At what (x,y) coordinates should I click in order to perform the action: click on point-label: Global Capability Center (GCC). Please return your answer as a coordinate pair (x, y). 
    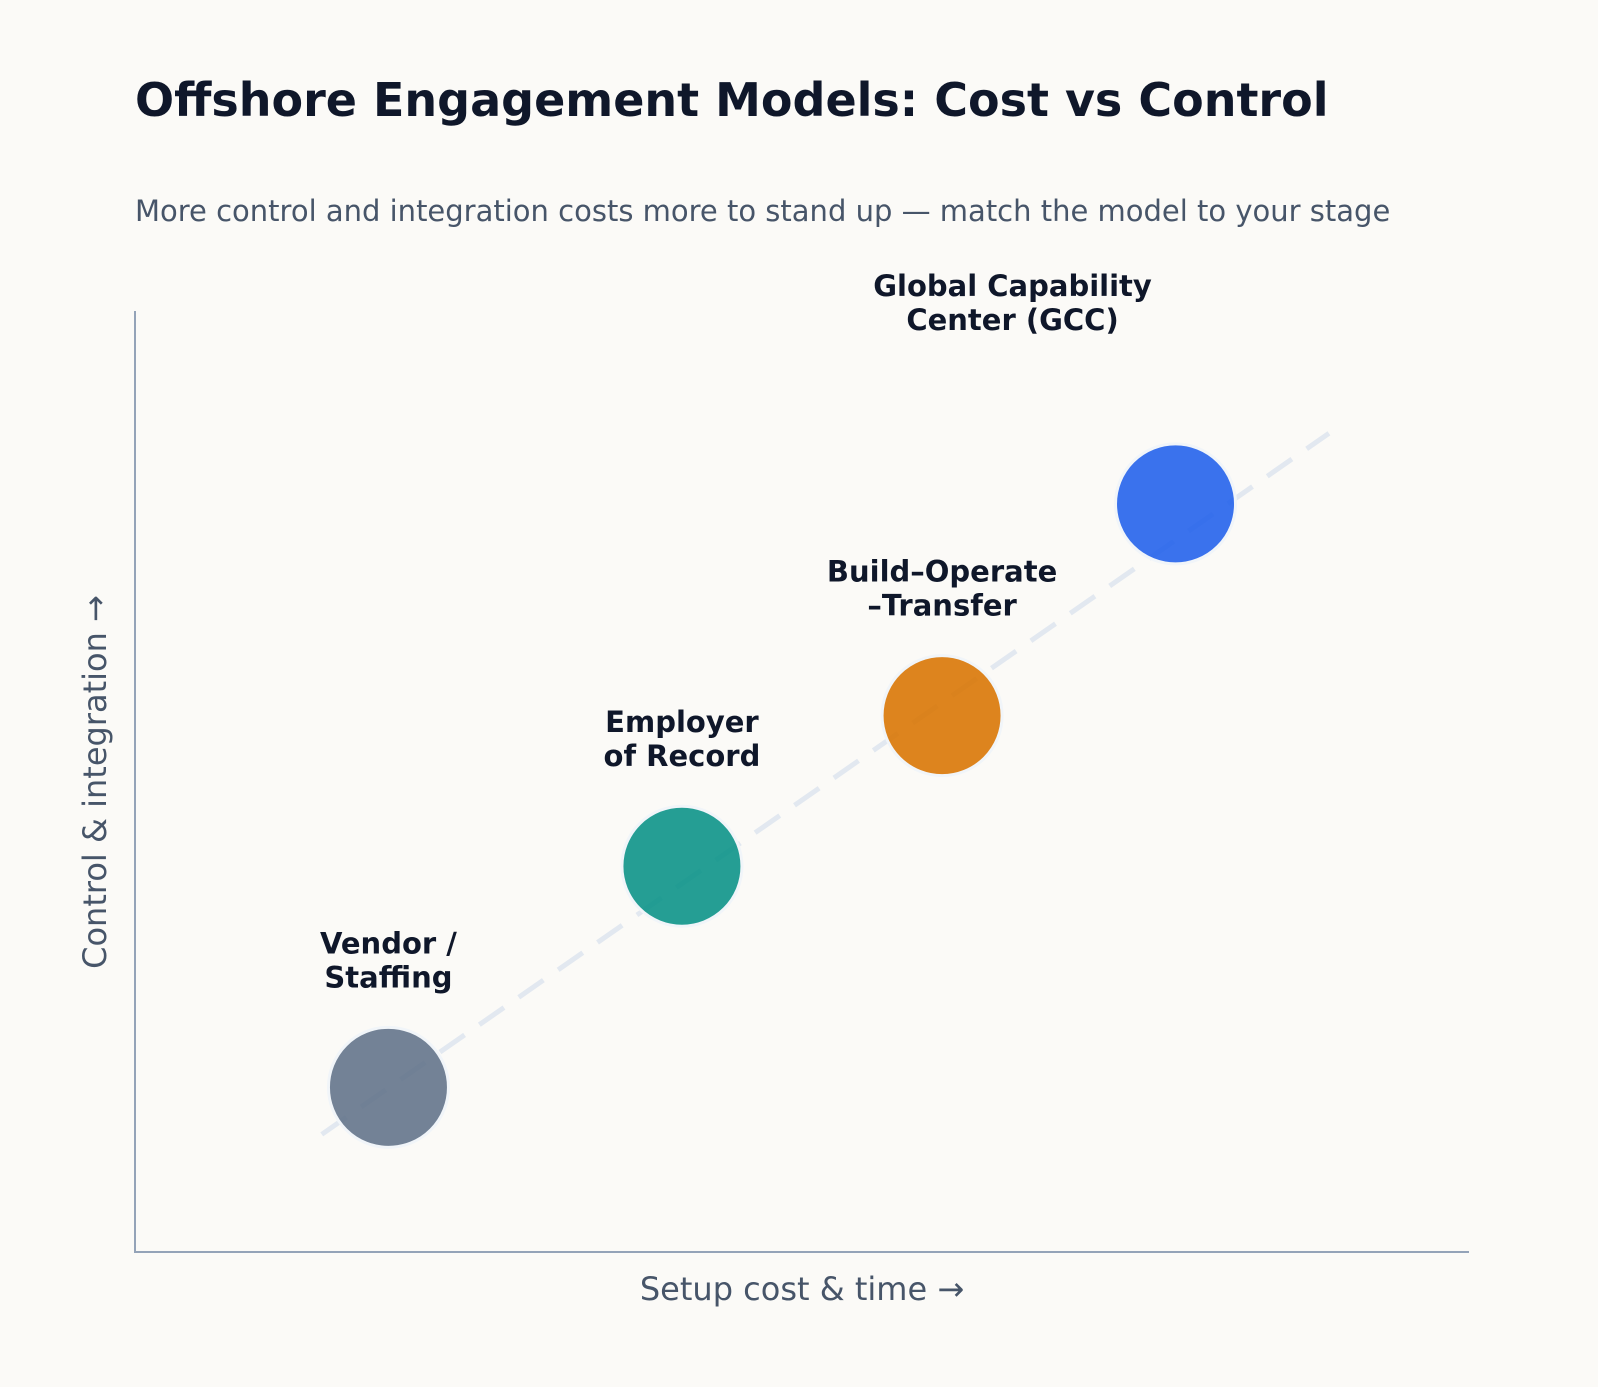
    Looking at the image, I should click on (1012, 303).